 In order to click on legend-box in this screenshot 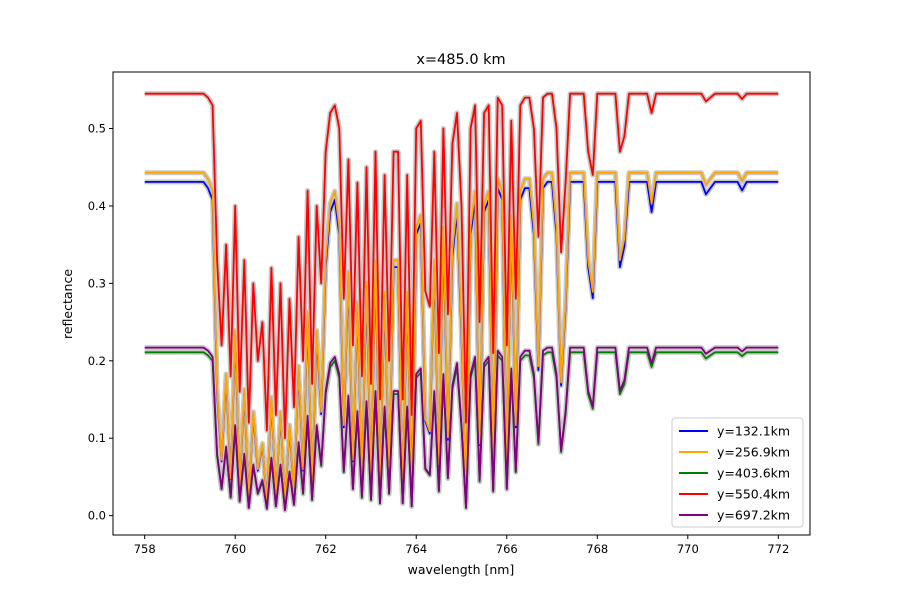, I will do `click(737, 472)`.